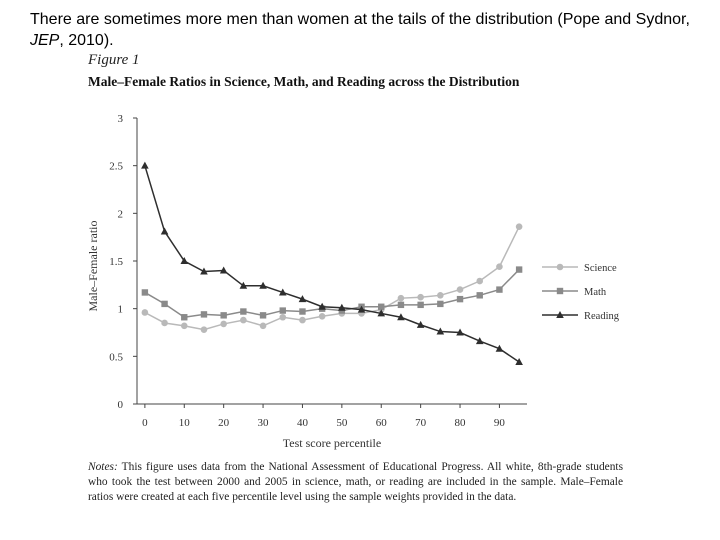 The width and height of the screenshot is (720, 540). Describe the element at coordinates (116, 167) in the screenshot. I see `y-tick-label: 2.5` at that location.